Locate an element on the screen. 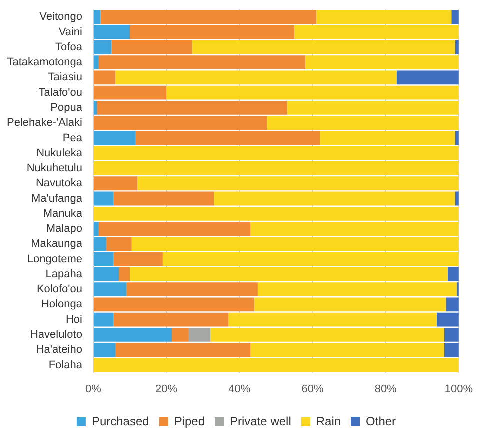 Image resolution: width=483 pixels, height=440 pixels. y-tick-label: Hoi is located at coordinates (74, 320).